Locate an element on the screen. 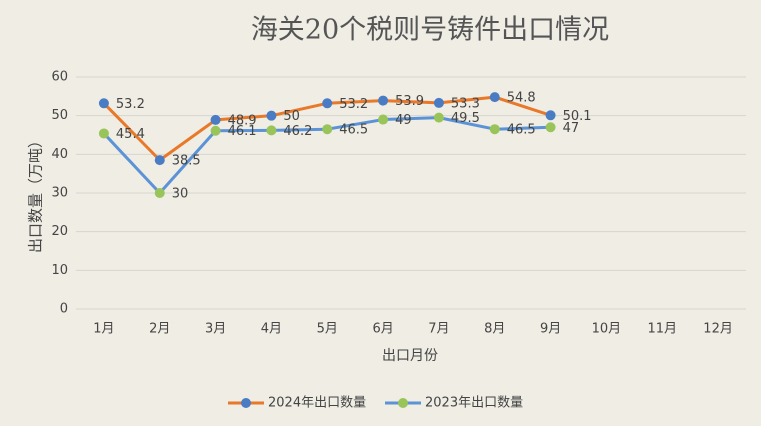 The width and height of the screenshot is (761, 426). x-tick-label: 2月 is located at coordinates (159, 329).